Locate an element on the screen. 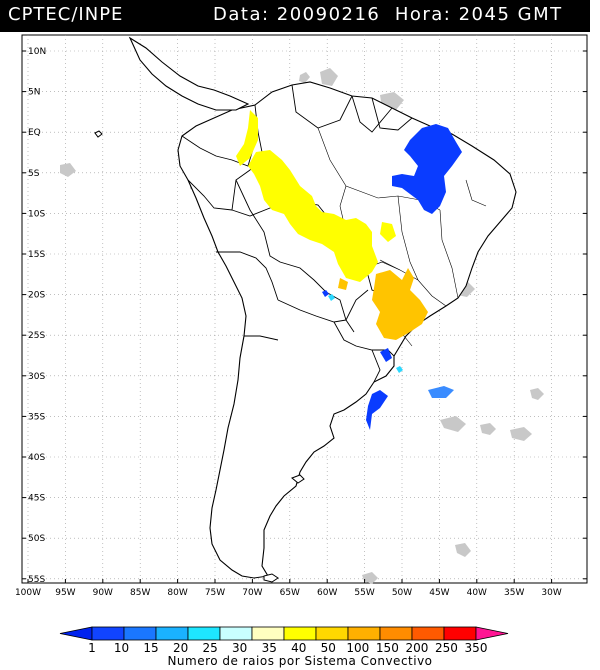 The image size is (600, 670). lat-label: 35S is located at coordinates (36, 417).